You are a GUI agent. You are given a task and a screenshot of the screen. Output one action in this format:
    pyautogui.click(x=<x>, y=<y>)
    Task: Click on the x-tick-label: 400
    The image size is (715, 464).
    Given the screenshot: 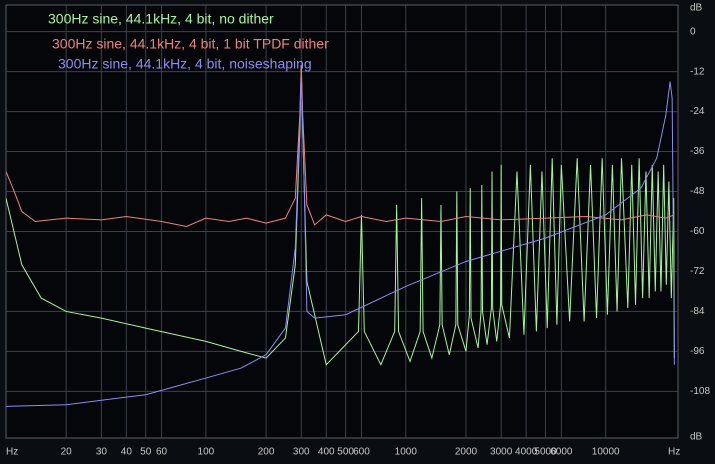 What is the action you would take?
    pyautogui.click(x=326, y=452)
    